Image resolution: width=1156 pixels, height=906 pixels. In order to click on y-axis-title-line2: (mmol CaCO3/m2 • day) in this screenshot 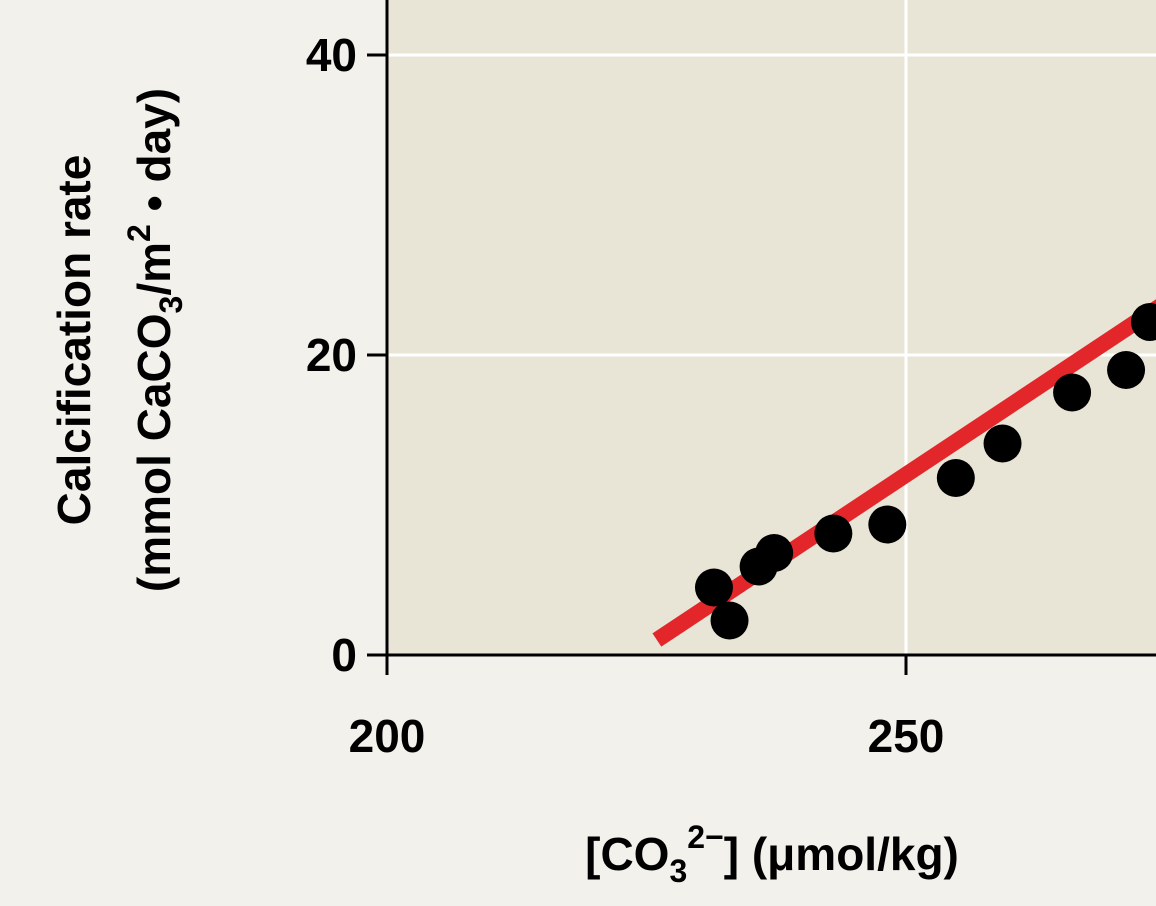, I will do `click(155, 340)`.